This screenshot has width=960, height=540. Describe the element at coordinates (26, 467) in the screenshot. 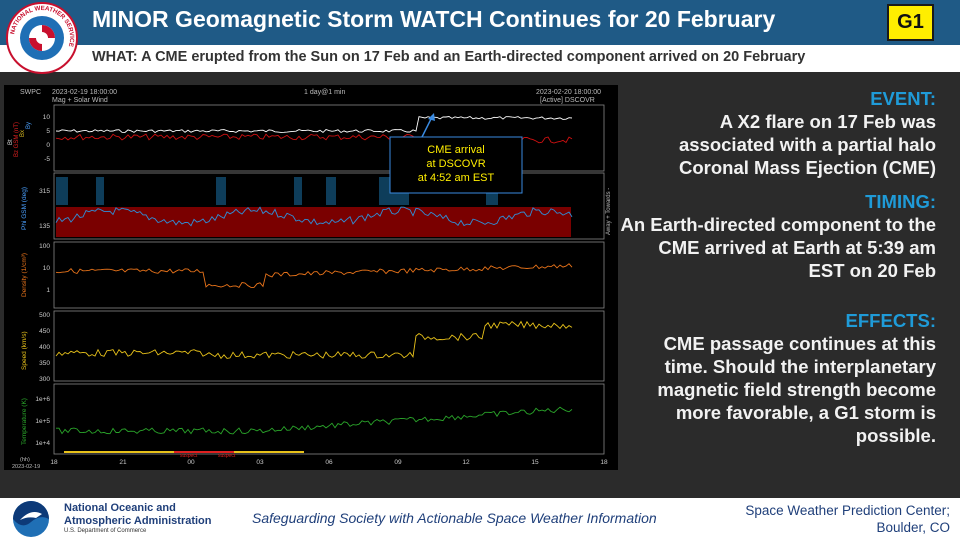

I see `x-date: 2023-02-19` at that location.